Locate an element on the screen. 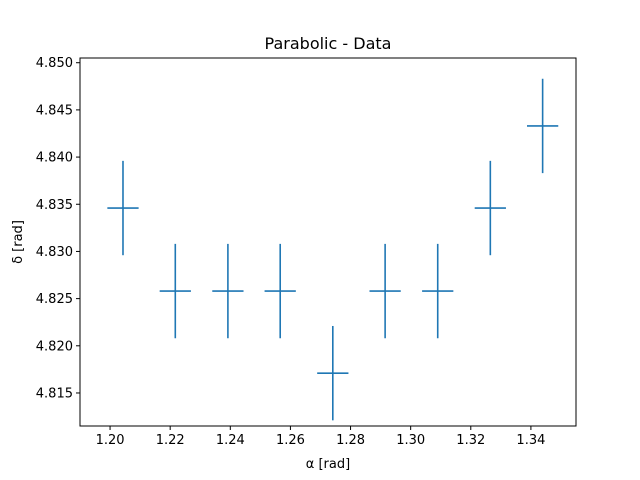 The height and width of the screenshot is (480, 640). x-tick-label: 1.34 is located at coordinates (530, 440).